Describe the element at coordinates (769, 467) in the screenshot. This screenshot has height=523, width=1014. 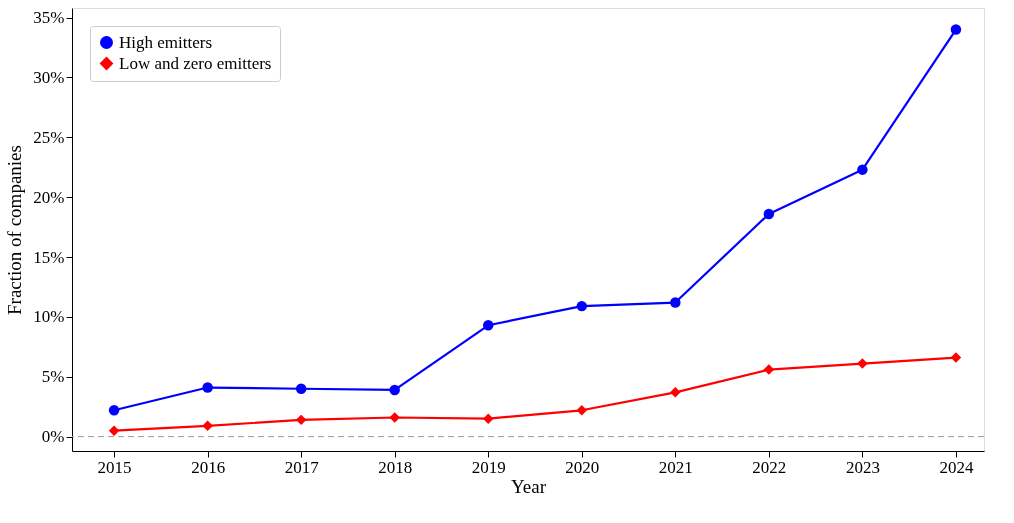
I see `x-tick-label: 2022` at that location.